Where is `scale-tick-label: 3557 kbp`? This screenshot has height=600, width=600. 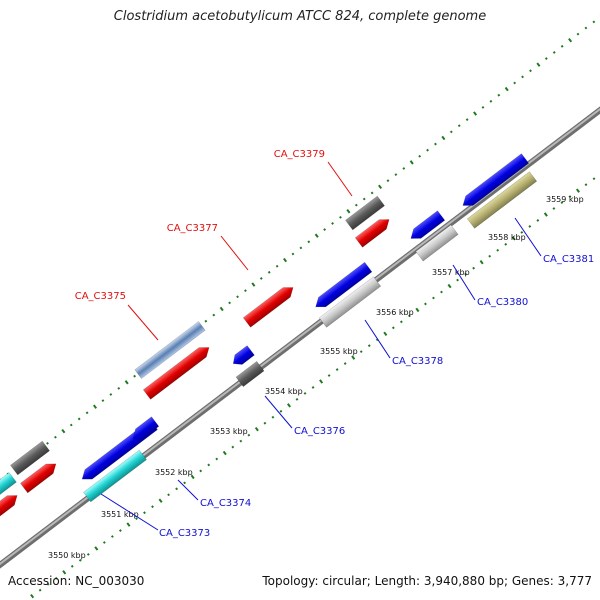 scale-tick-label: 3557 kbp is located at coordinates (451, 272).